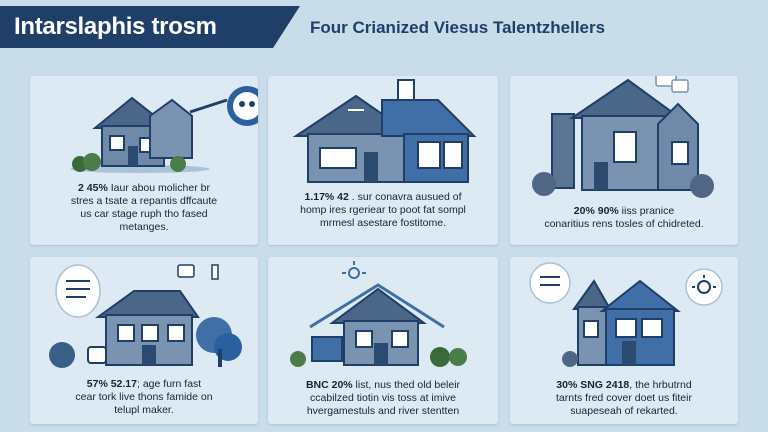  Describe the element at coordinates (93, 188) in the screenshot. I see `card-1-stat: 2 45%` at that location.